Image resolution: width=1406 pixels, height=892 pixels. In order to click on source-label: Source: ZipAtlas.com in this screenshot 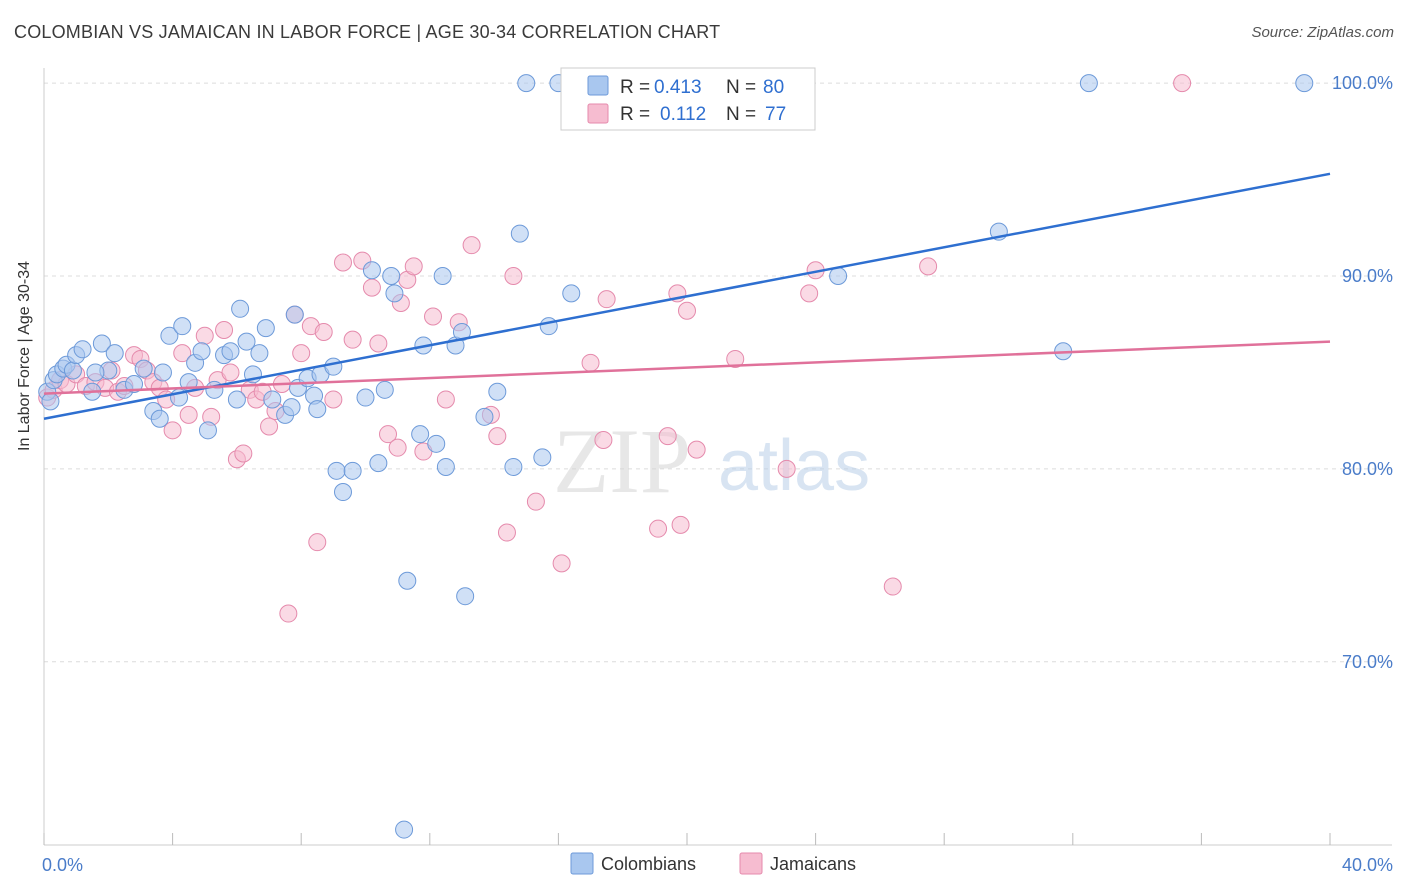, I will do `click(1322, 32)`.